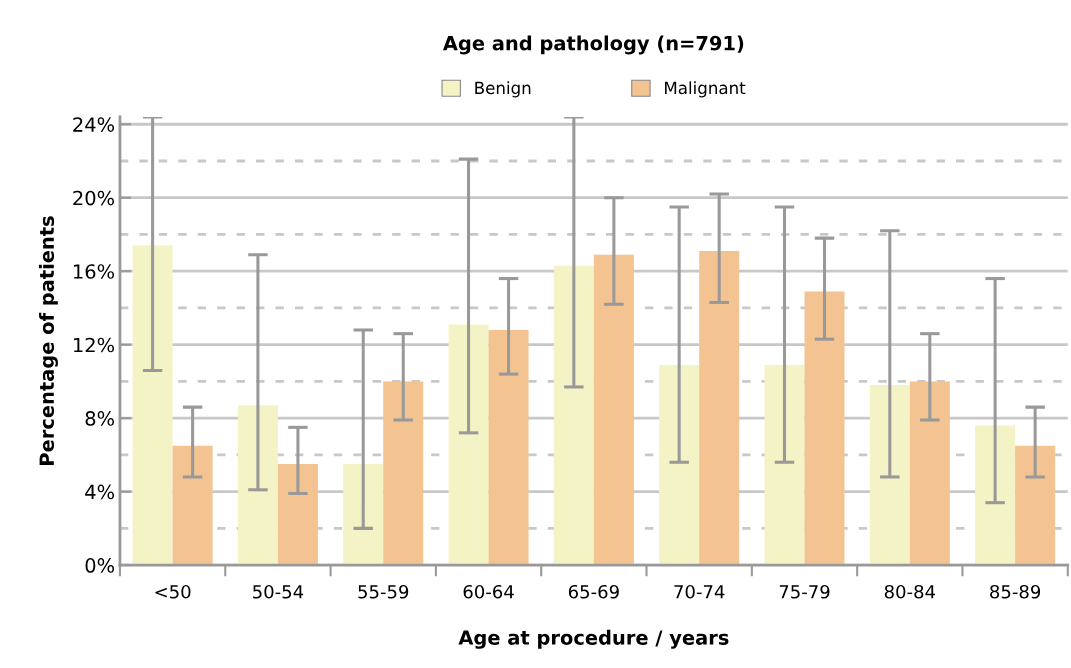 The width and height of the screenshot is (1071, 668). Describe the element at coordinates (278, 591) in the screenshot. I see `x-tick-label: 50-54` at that location.